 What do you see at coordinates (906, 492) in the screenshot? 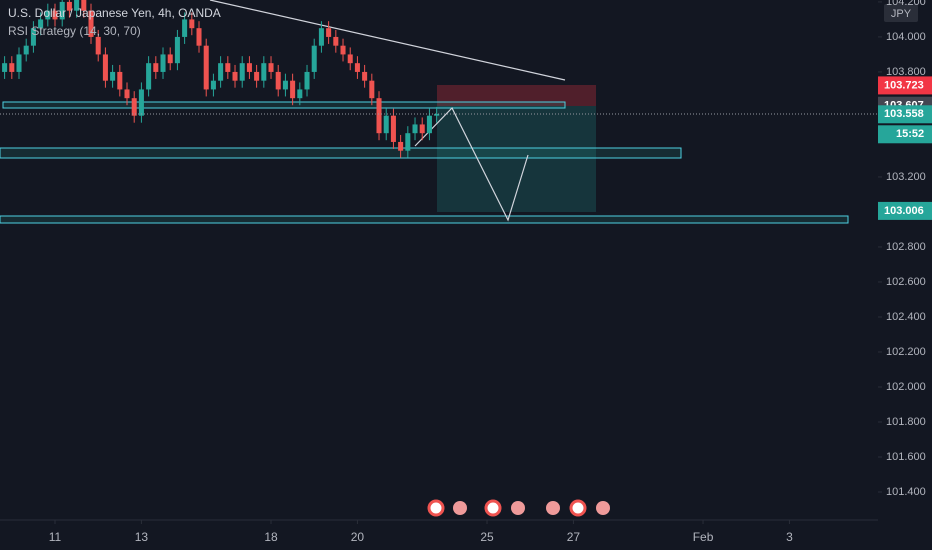
I see `y-tick-label: 101.400` at bounding box center [906, 492].